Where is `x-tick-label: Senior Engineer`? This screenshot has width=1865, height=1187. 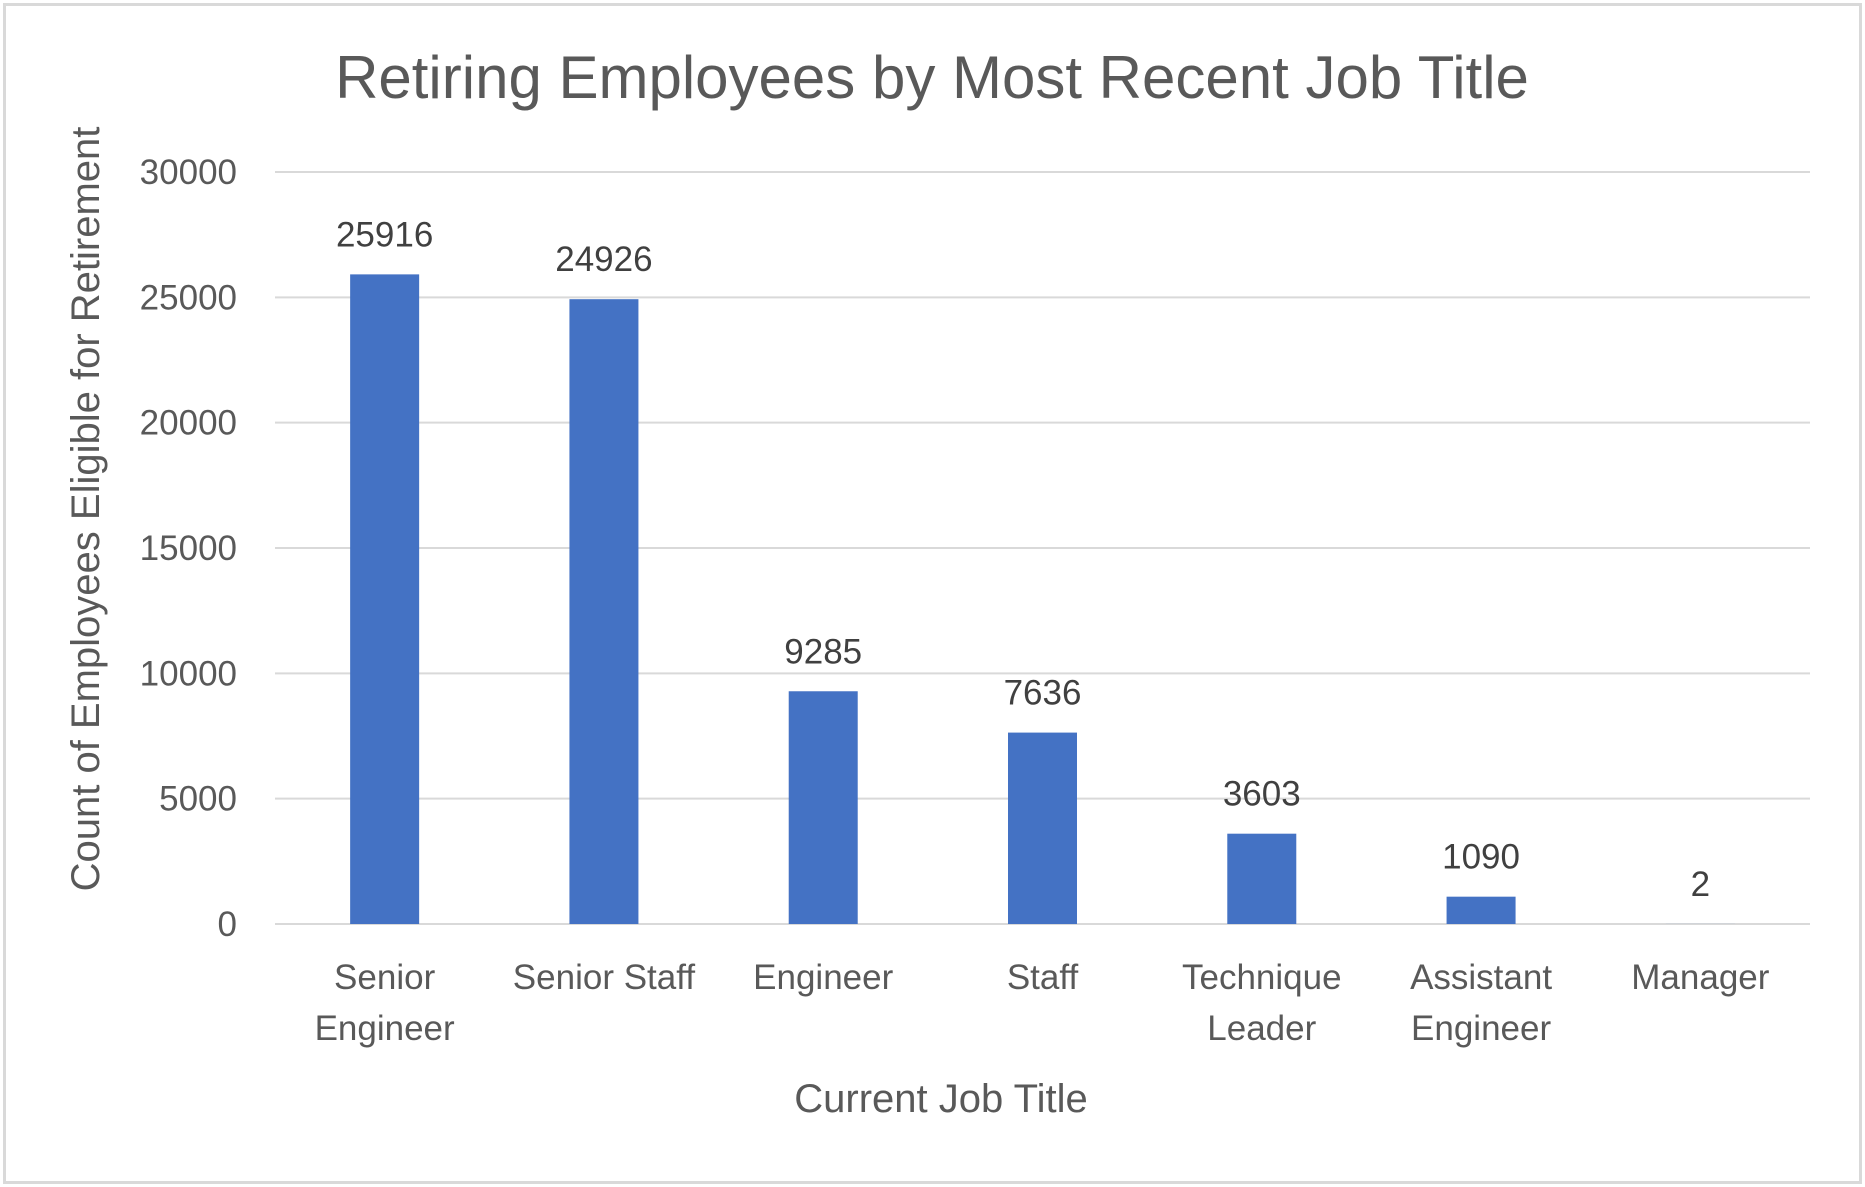
x-tick-label: Senior Engineer is located at coordinates (385, 1003).